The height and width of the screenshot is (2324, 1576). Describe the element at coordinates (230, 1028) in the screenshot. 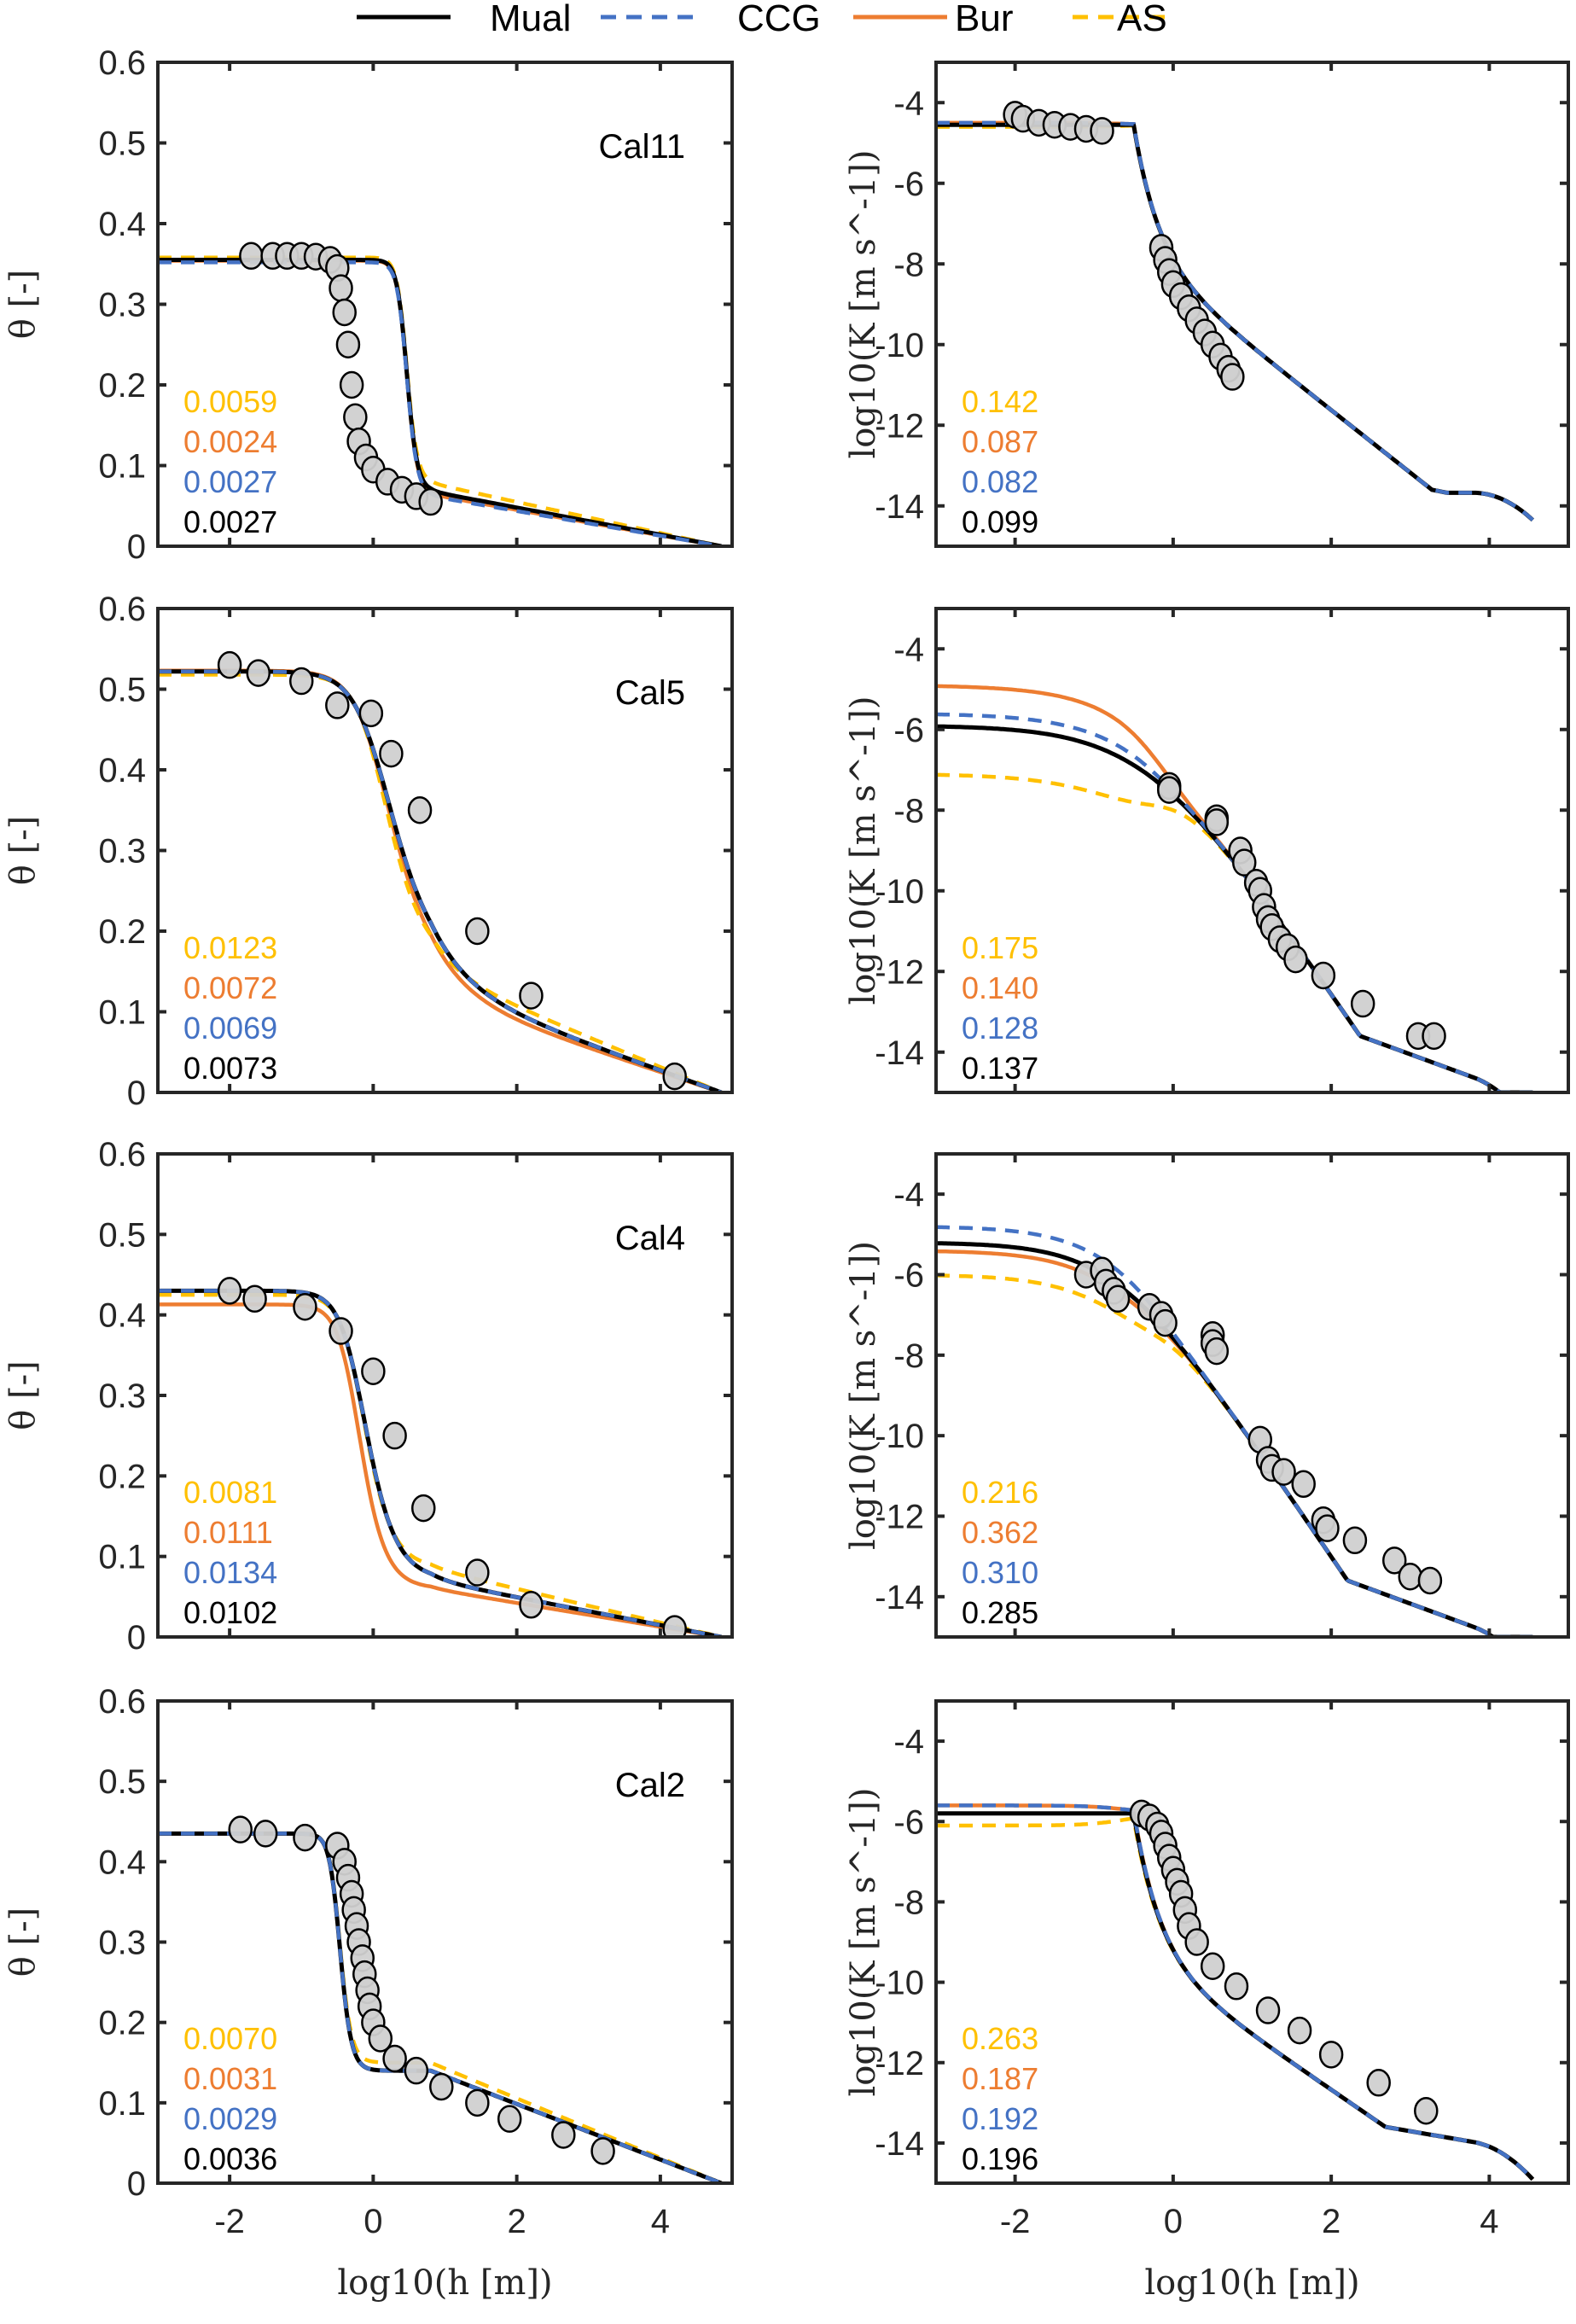

I see `metric-ccg: 0.0069` at that location.